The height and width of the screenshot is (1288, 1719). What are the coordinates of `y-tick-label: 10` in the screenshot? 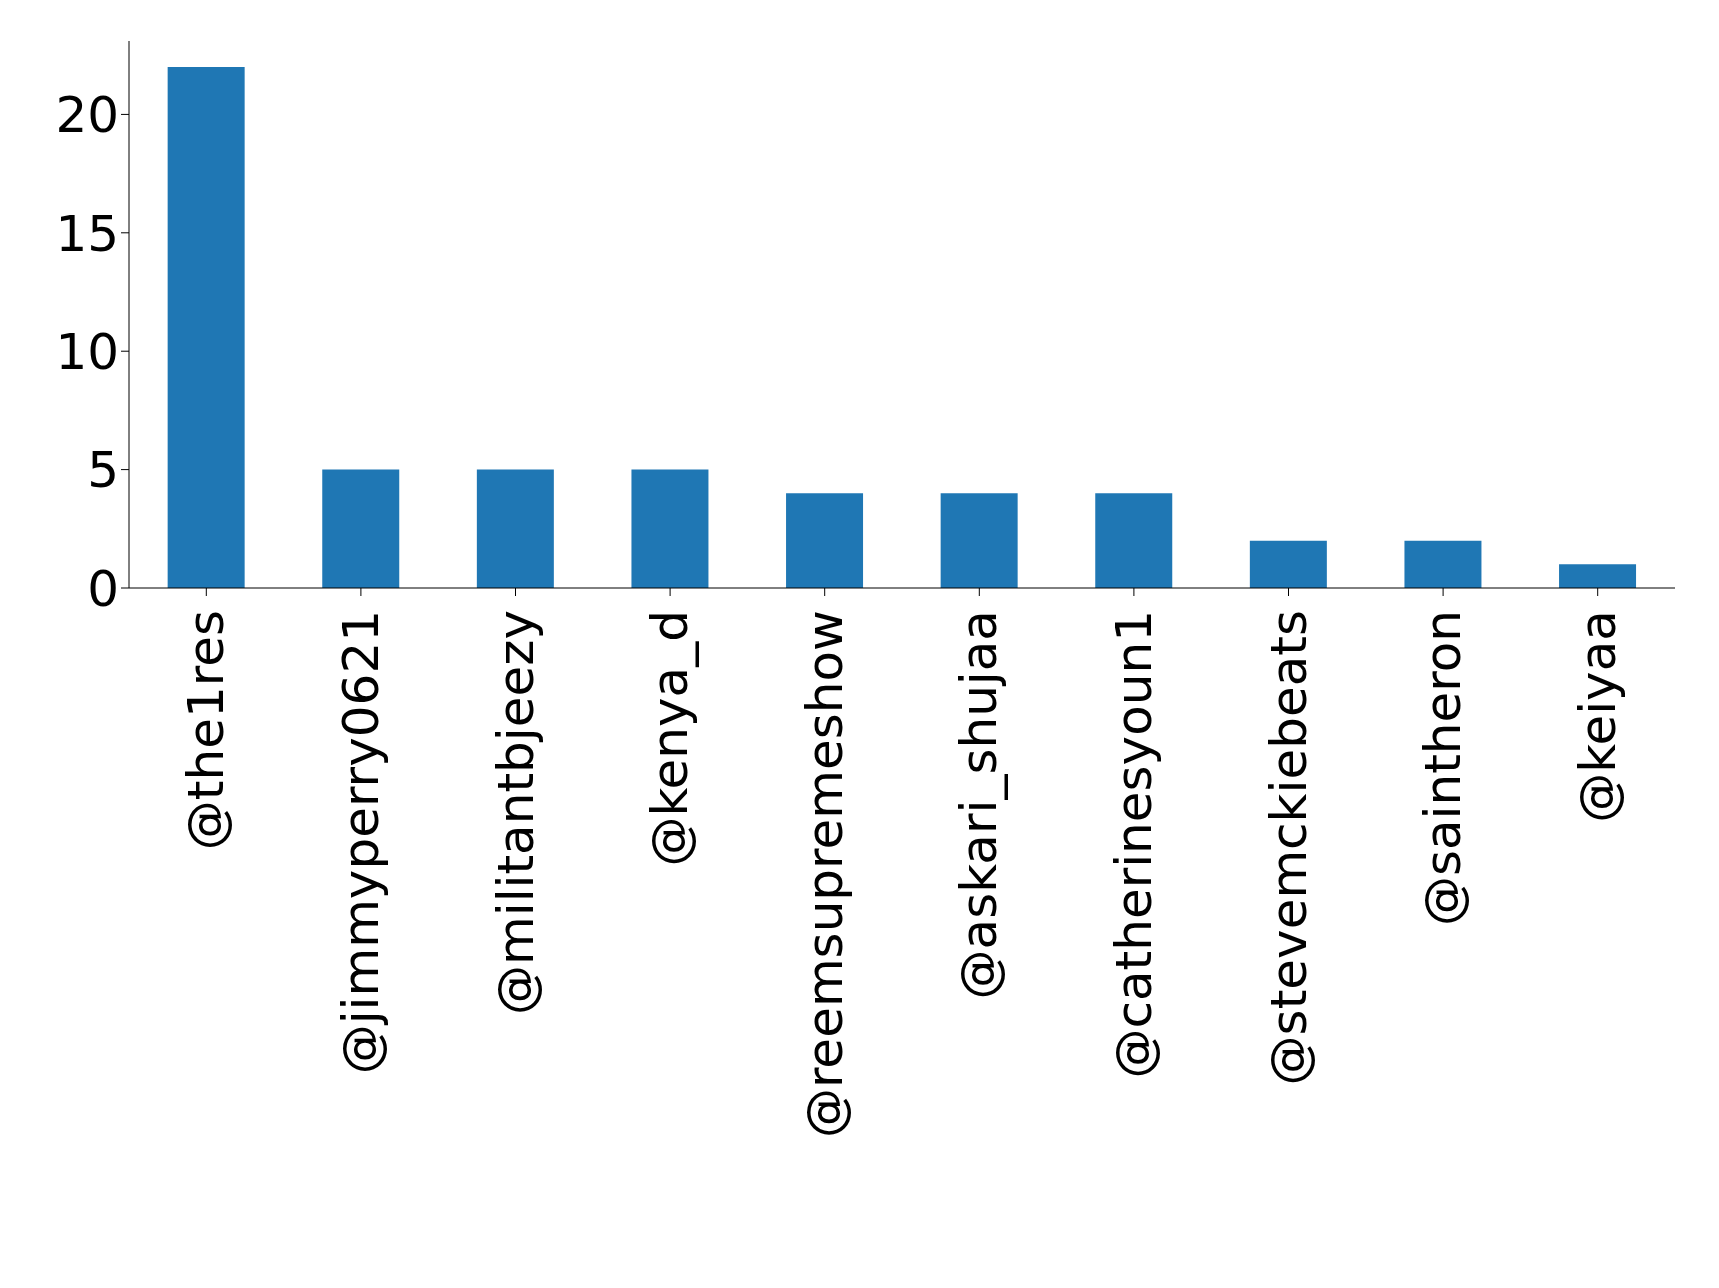 It's located at (87, 351).